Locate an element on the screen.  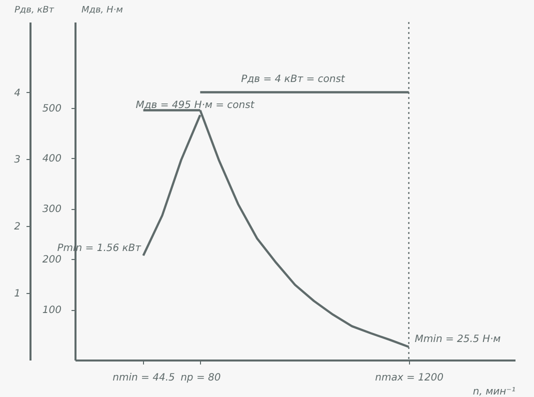
x-tick-label: nmax = 1200 is located at coordinates (409, 378).